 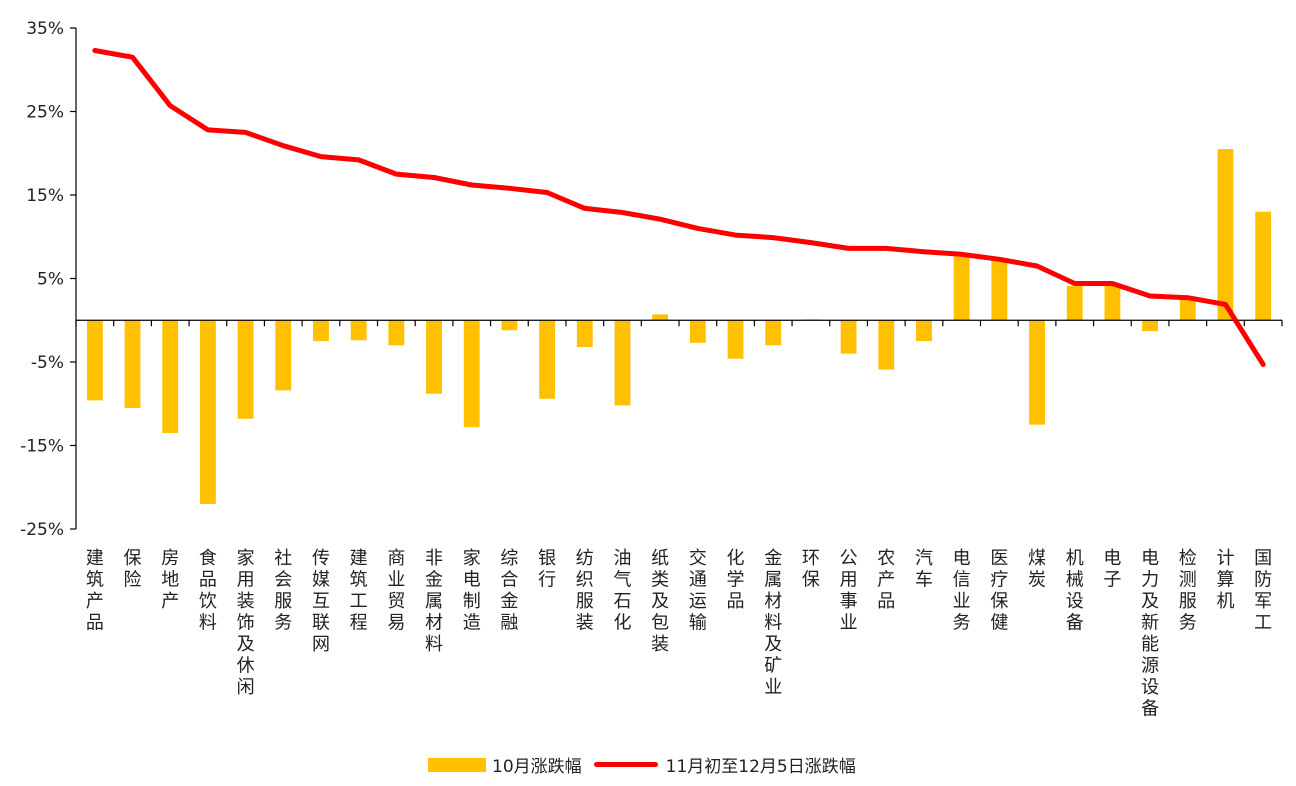 What do you see at coordinates (760, 767) in the screenshot?
I see `legend-label-line: 11月初至12月5日涨跌幅` at bounding box center [760, 767].